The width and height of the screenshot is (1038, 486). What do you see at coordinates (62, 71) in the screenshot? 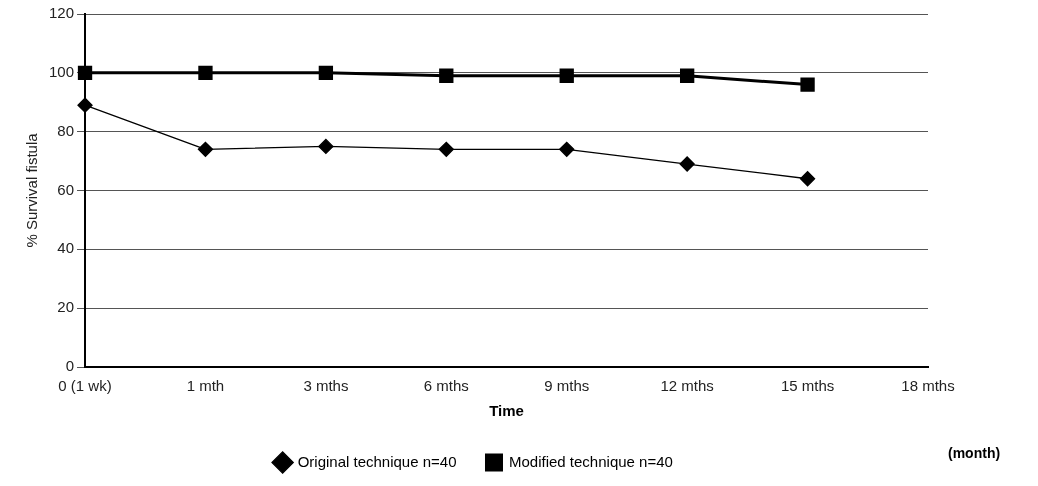
I see `y-tick-label: 100` at bounding box center [62, 71].